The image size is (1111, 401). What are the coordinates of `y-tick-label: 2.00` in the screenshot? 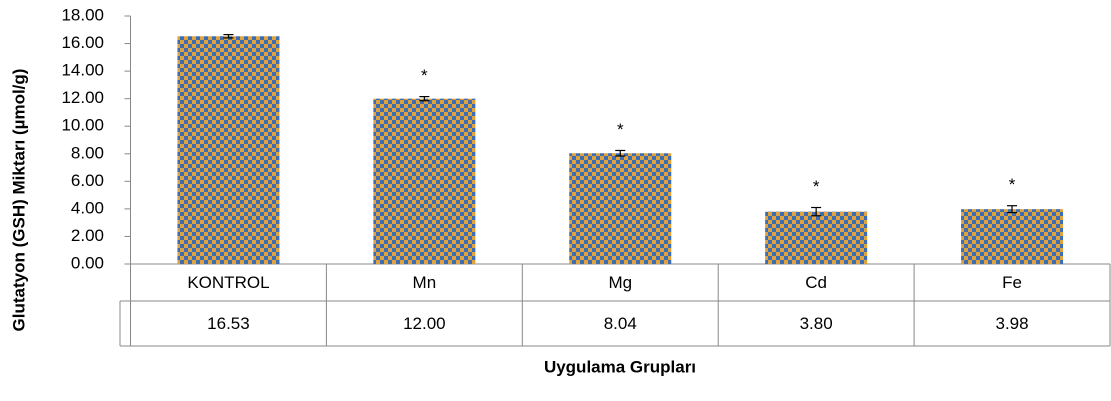 It's located at (87, 235).